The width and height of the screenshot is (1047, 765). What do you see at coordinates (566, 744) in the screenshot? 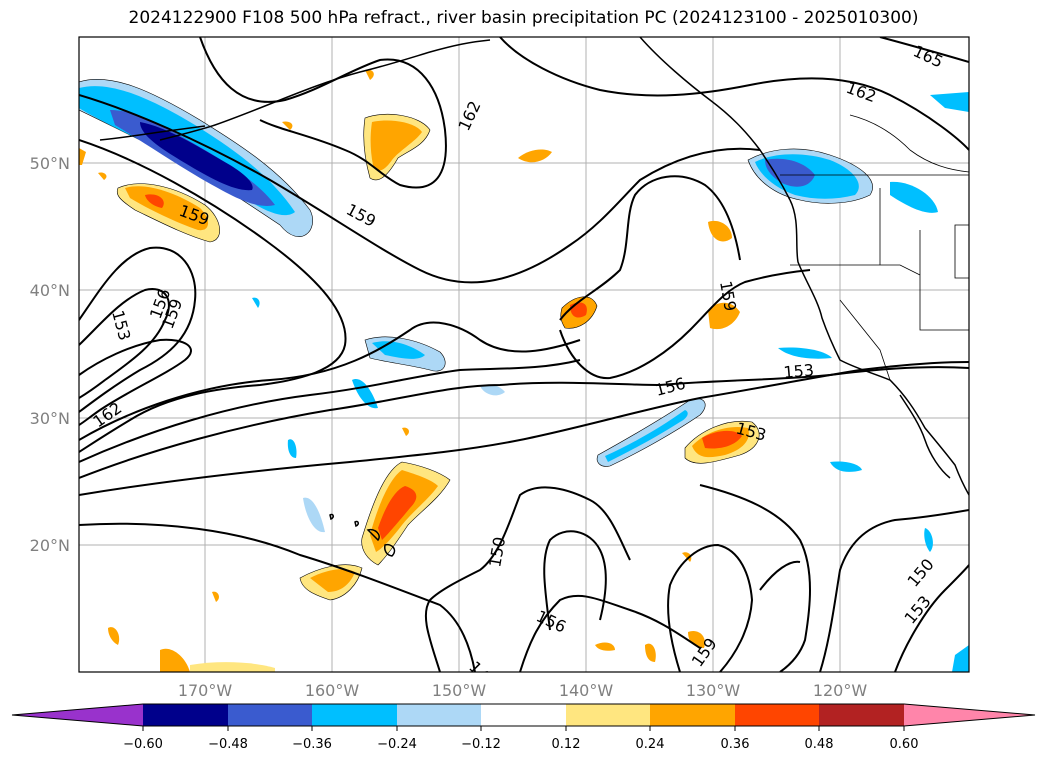
I see `colorbar-tick-label: 0.12` at bounding box center [566, 744].